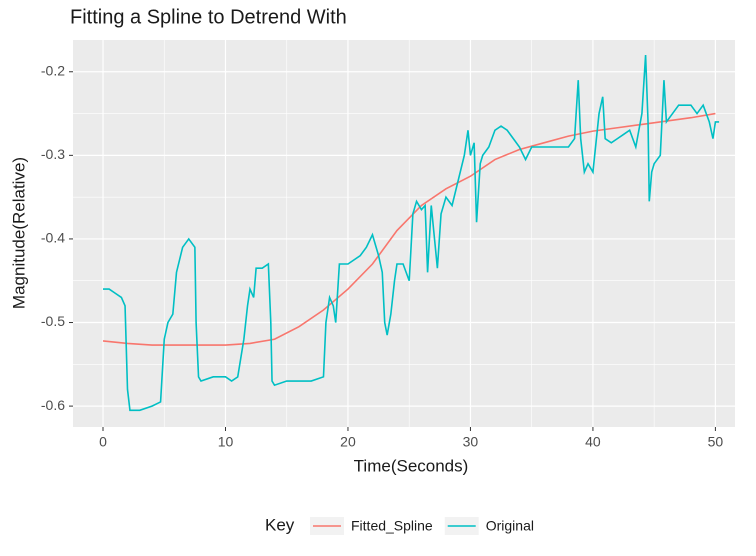 The image size is (756, 556). I want to click on legend-title: Key, so click(280, 524).